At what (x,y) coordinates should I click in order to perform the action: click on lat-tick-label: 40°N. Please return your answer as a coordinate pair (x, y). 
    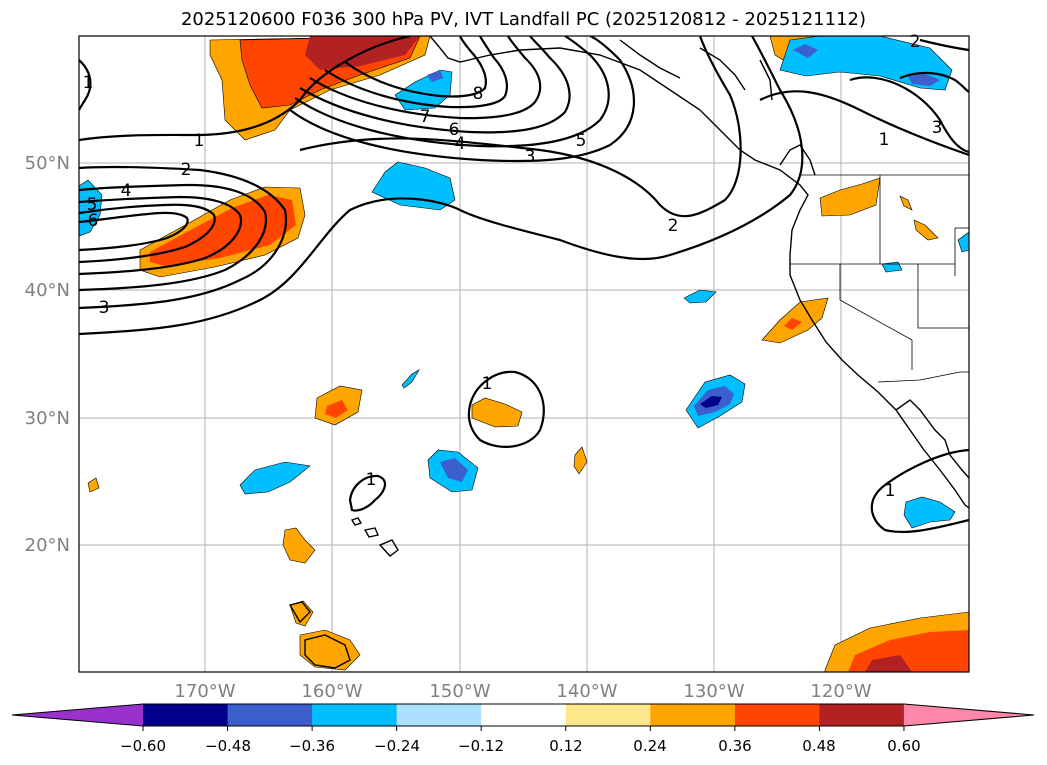
    Looking at the image, I should click on (47, 290).